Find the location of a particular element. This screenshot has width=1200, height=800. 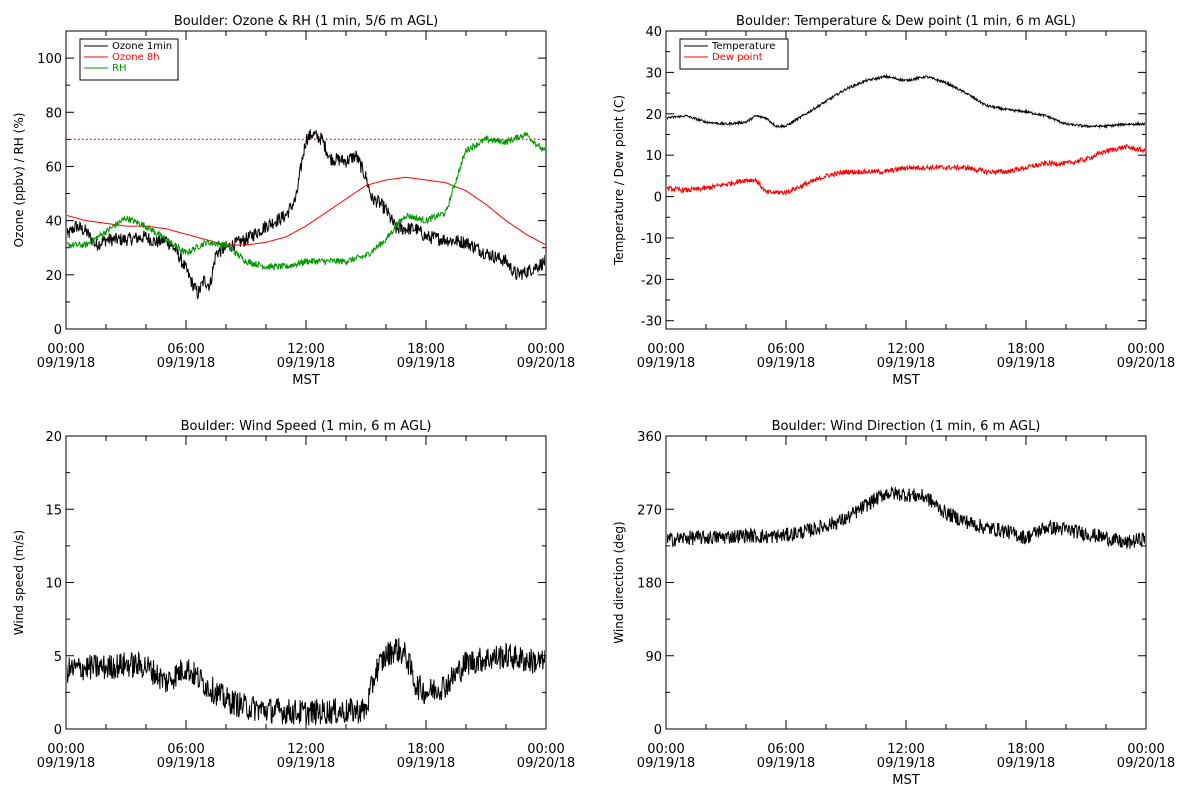

y-tick-label: -20 is located at coordinates (651, 280).